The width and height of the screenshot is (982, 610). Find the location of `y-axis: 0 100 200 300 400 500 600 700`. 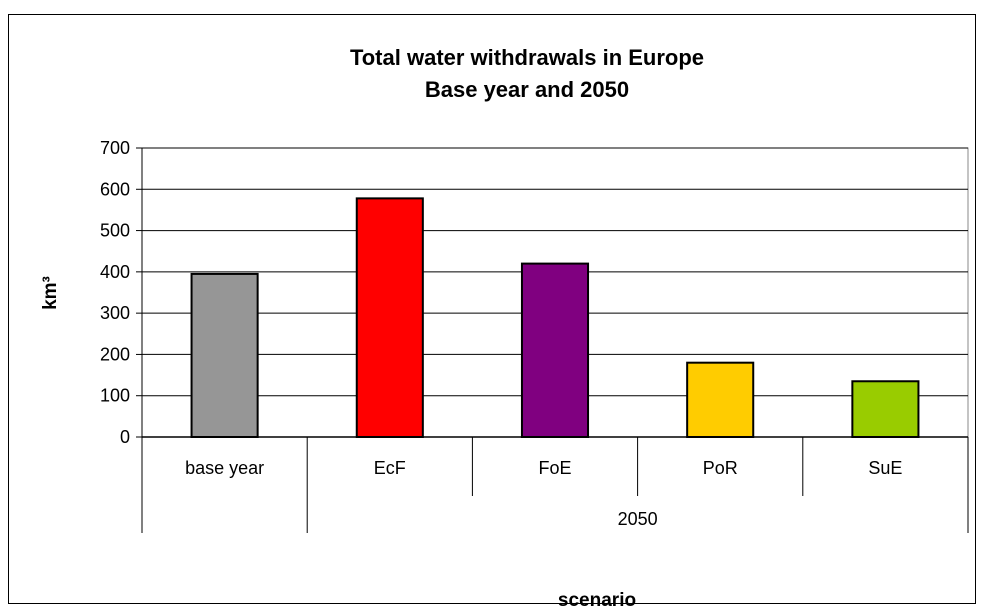

y-axis: 0 100 200 300 400 500 600 700 is located at coordinates (121, 292).